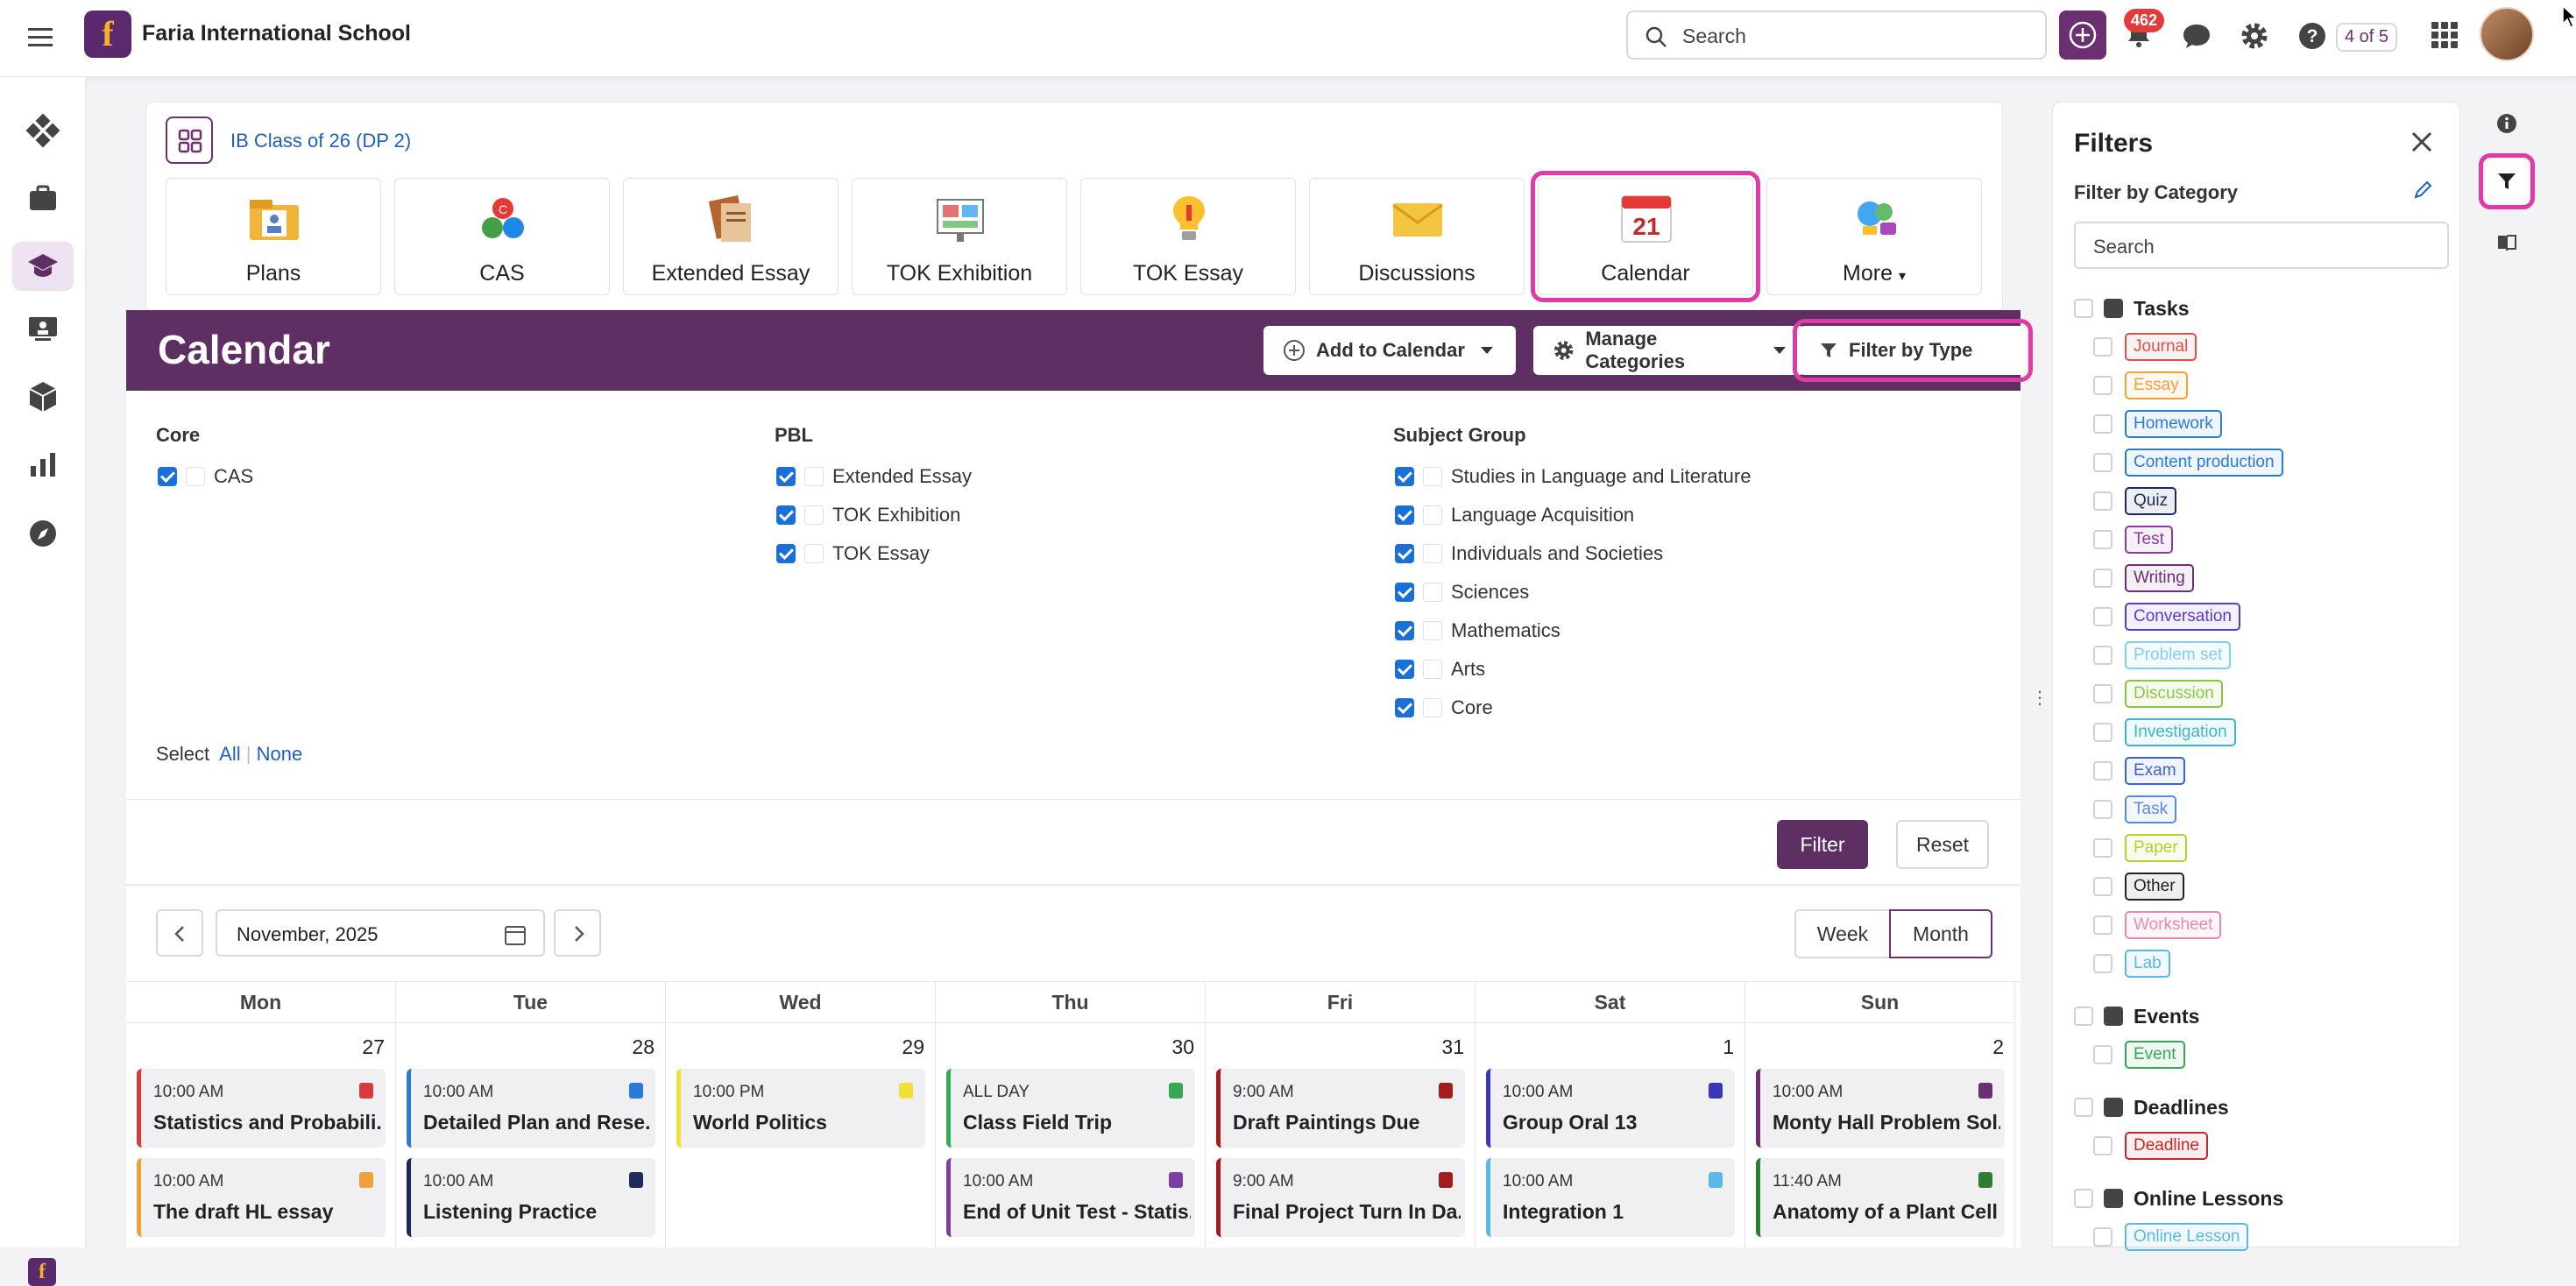  I want to click on filter-group-deadlines: Deadlines, so click(2151, 1107).